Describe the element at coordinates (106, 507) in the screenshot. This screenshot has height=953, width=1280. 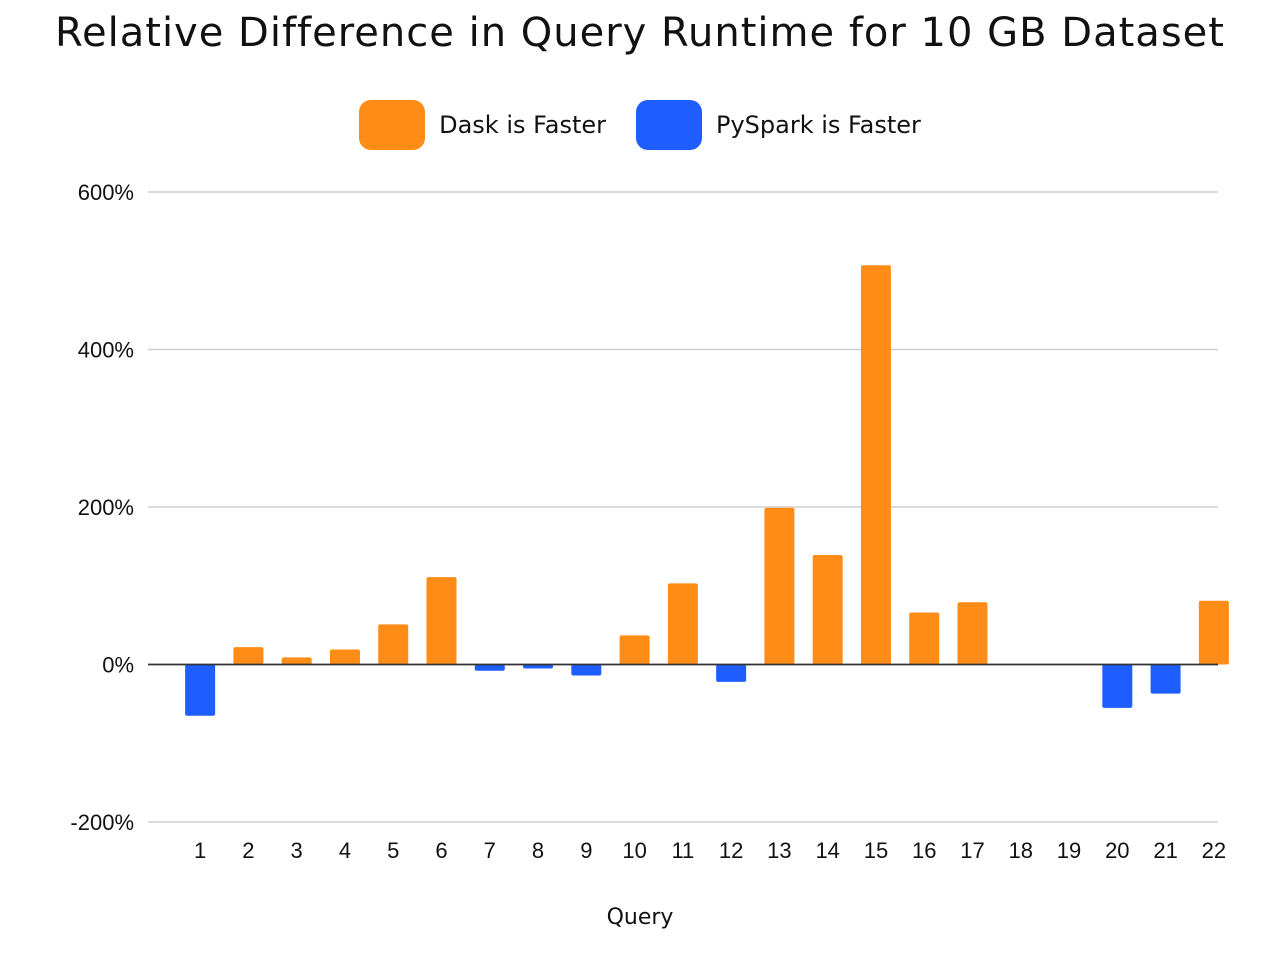
I see `y-tick-label: 200%` at that location.